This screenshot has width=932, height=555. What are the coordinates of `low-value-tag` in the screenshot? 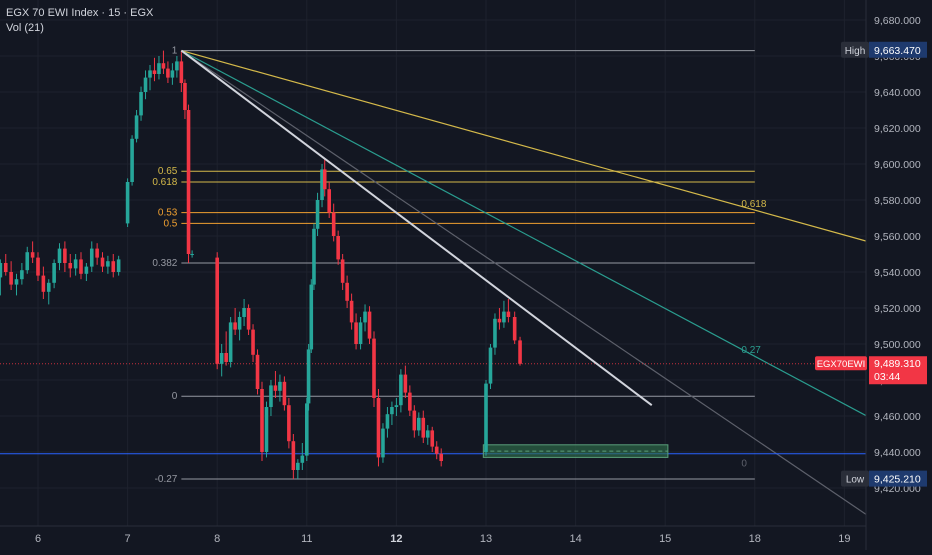 It's located at (898, 478).